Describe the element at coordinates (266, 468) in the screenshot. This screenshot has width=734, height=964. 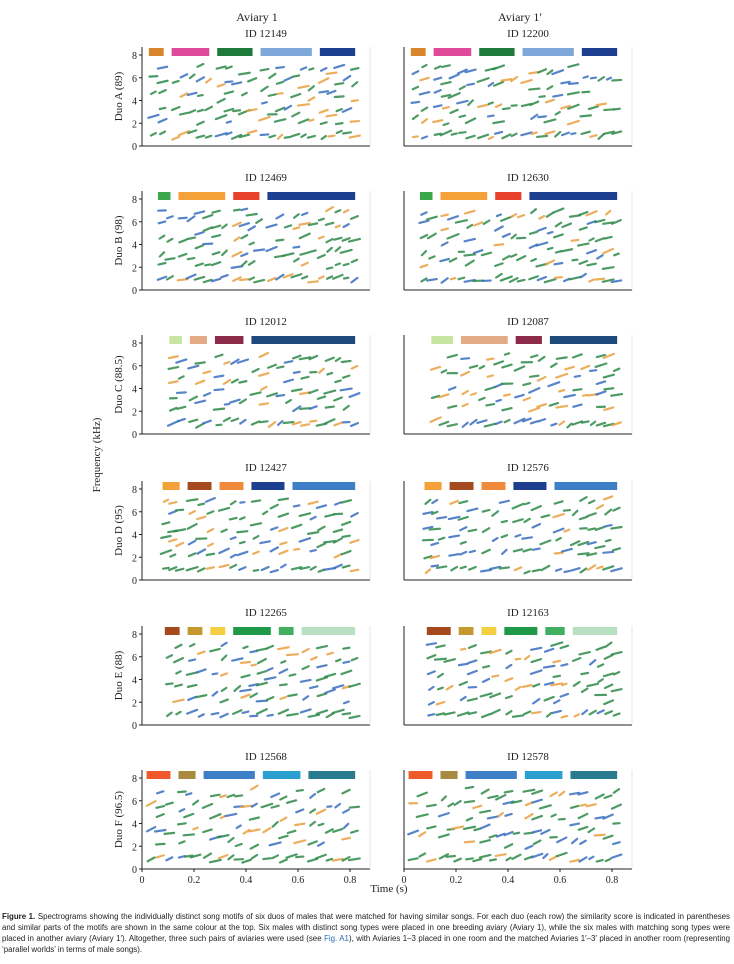
I see `bird-id: ID 12427` at that location.